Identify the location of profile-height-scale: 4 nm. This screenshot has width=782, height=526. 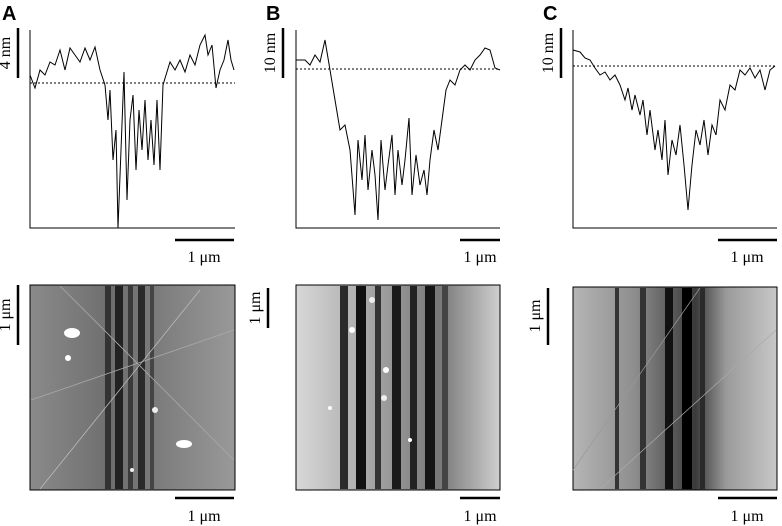
(7, 52).